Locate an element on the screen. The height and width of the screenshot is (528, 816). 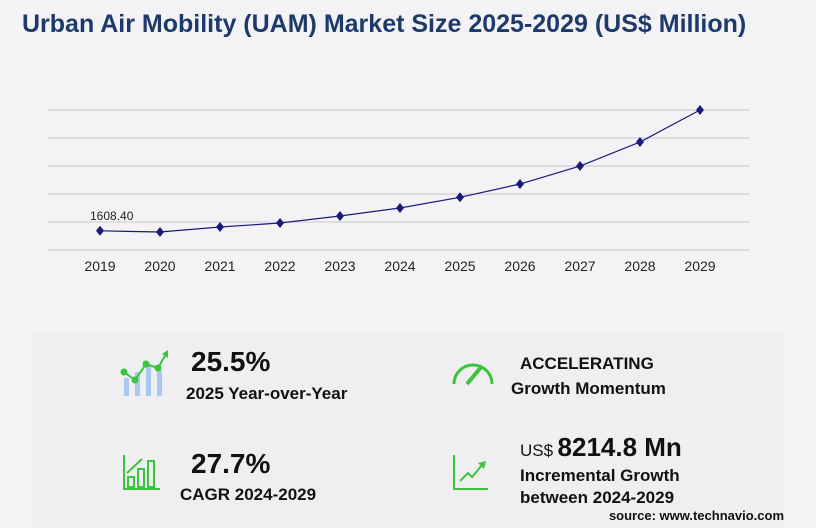
incremental-growth-value: US$ 8214.8 Mn is located at coordinates (601, 447).